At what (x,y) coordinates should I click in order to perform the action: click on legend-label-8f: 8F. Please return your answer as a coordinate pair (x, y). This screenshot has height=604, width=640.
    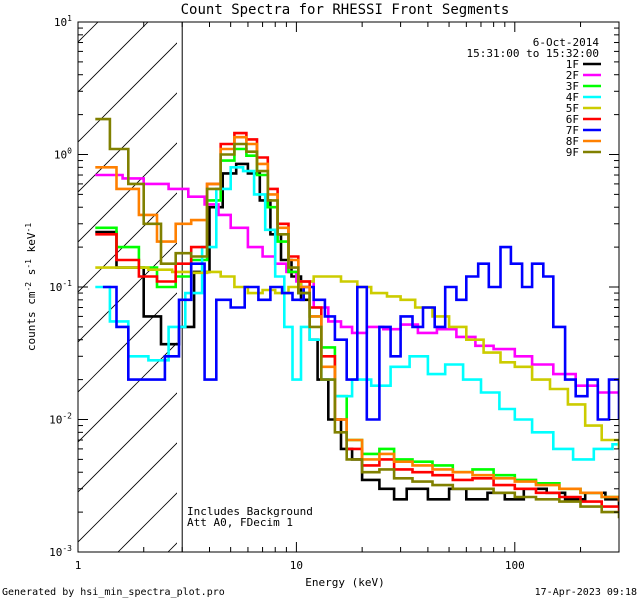
    Looking at the image, I should click on (572, 141).